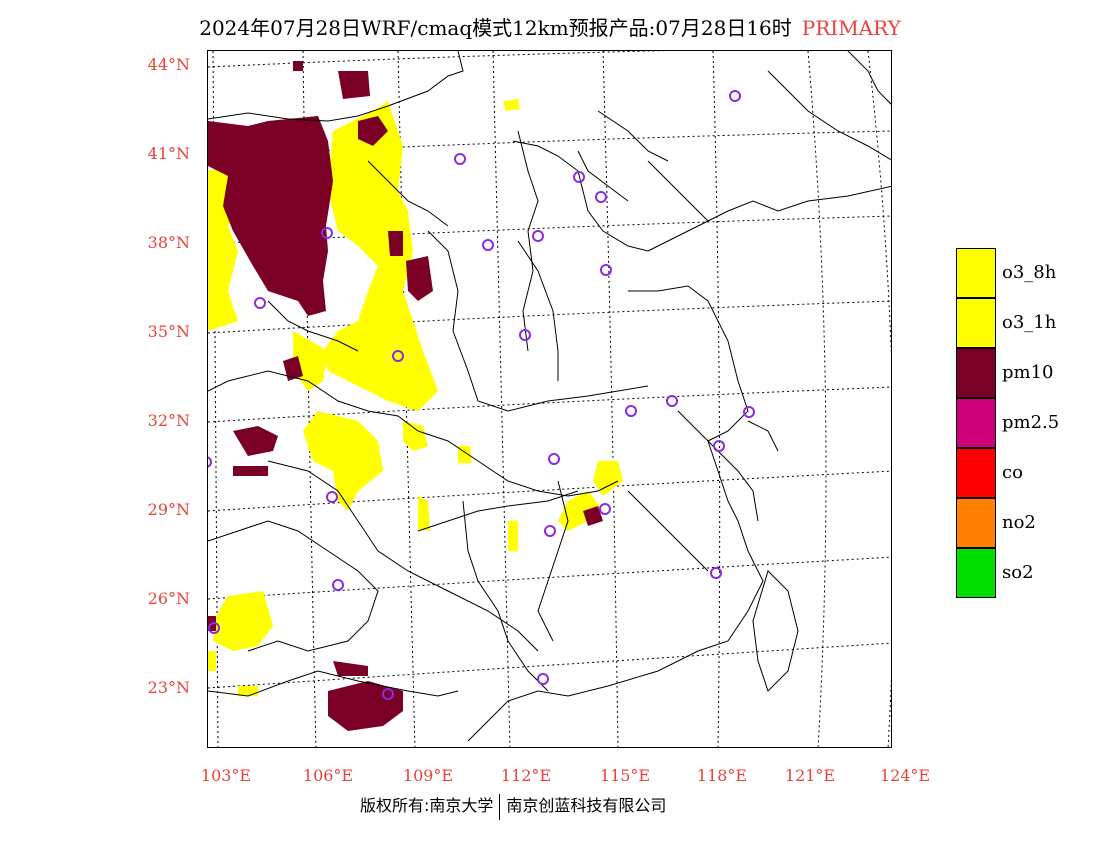  I want to click on lon-label-112: 112°E, so click(526, 775).